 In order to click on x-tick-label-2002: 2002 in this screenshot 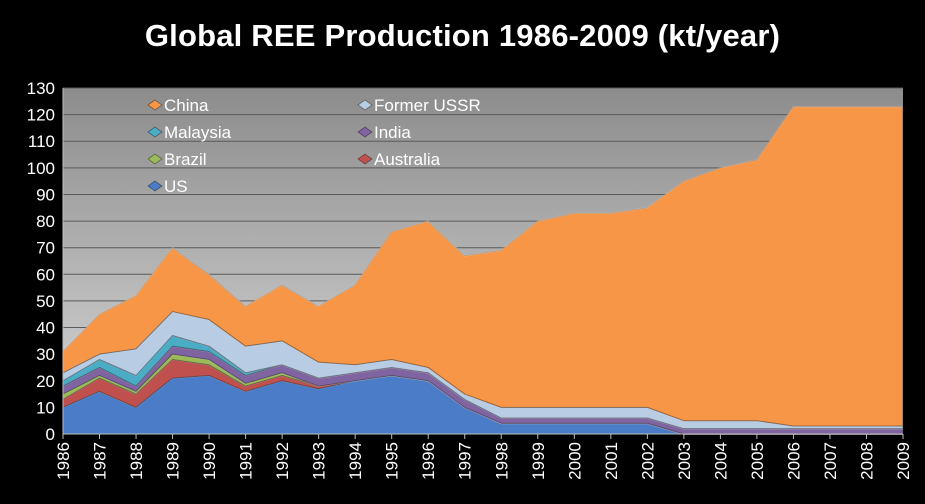, I will do `click(647, 461)`.